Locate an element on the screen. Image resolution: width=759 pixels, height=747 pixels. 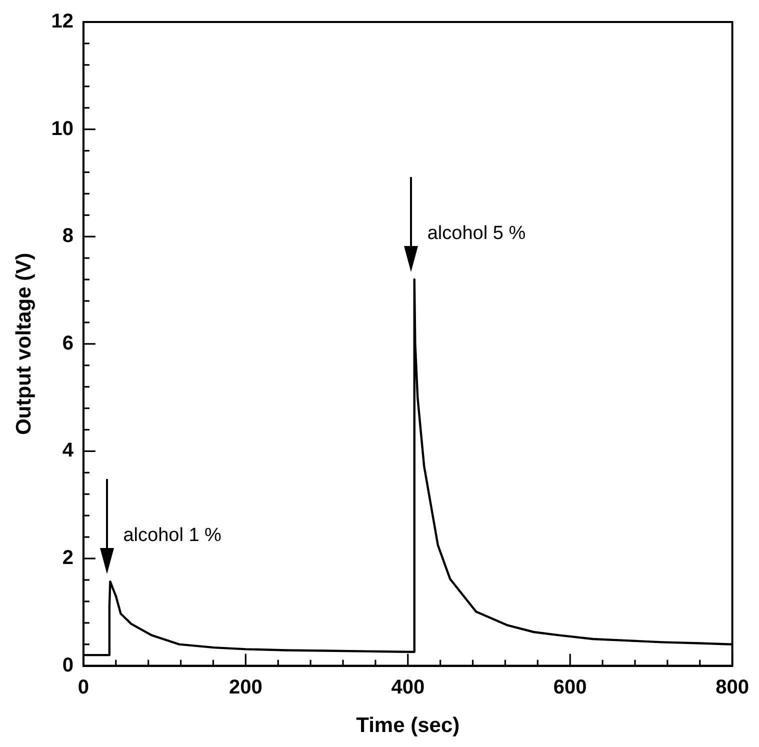
y-axis-title: Output voltage (V) is located at coordinates (24, 343).